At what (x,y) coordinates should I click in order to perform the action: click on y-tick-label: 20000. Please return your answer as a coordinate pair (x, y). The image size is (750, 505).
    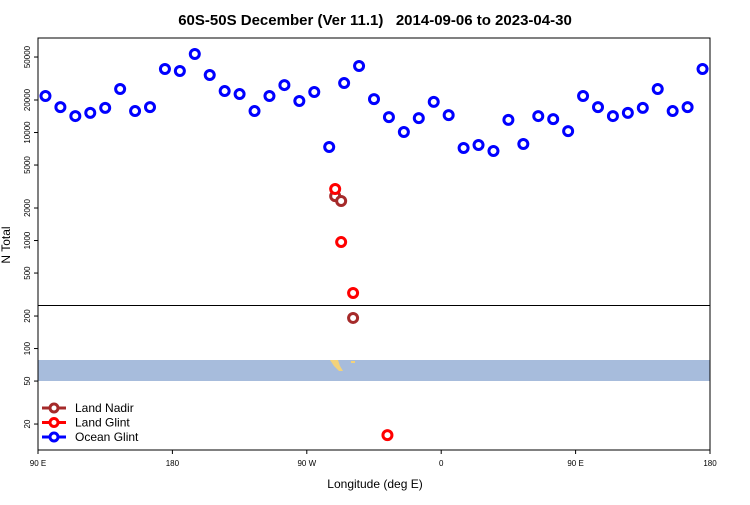
    Looking at the image, I should click on (27, 99).